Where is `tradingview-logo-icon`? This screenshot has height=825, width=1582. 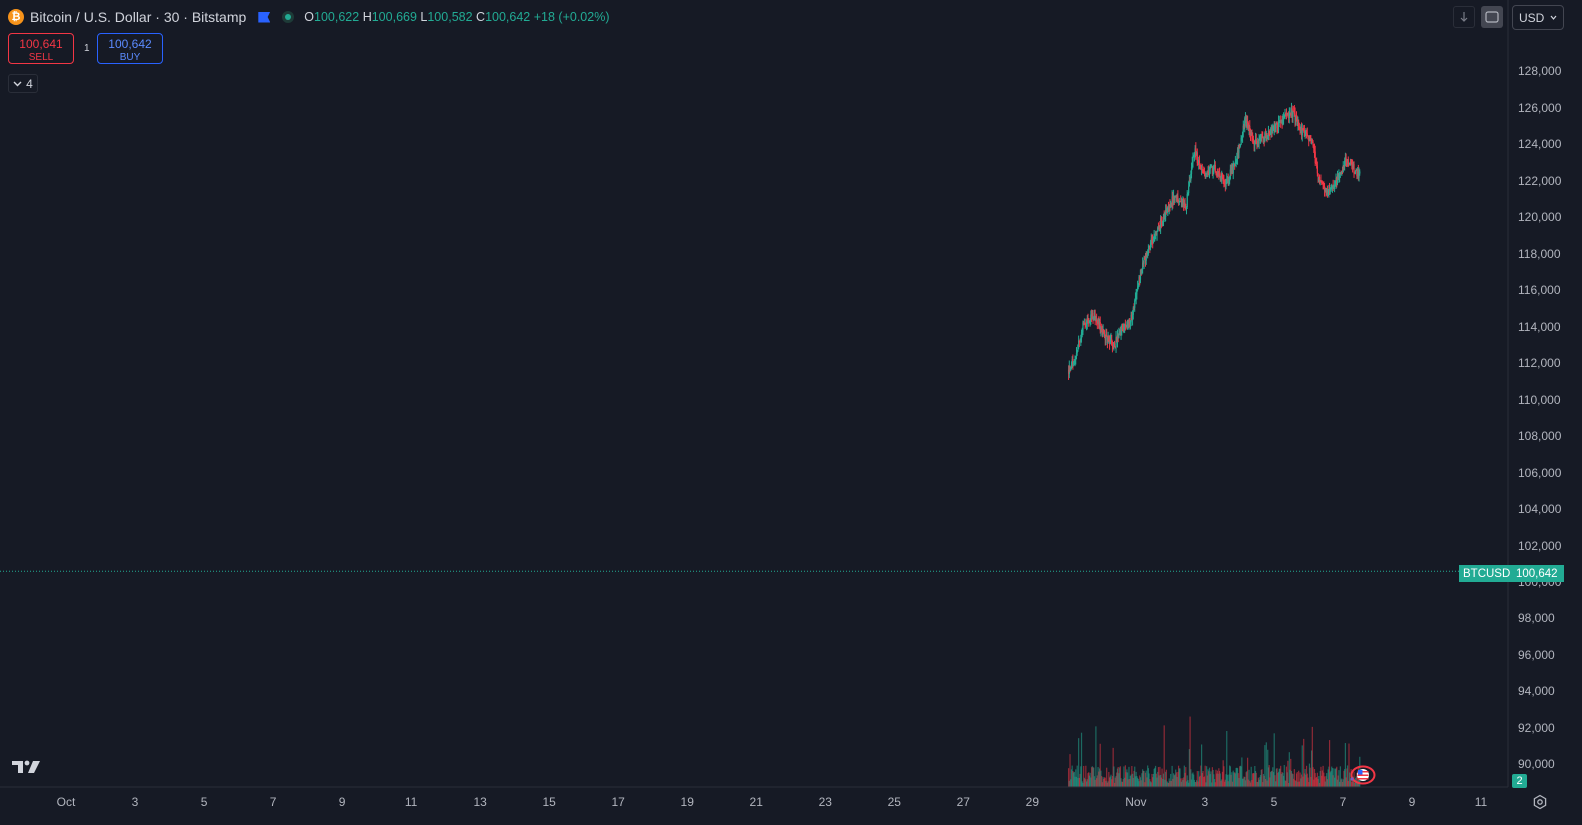
tradingview-logo-icon is located at coordinates (27, 767).